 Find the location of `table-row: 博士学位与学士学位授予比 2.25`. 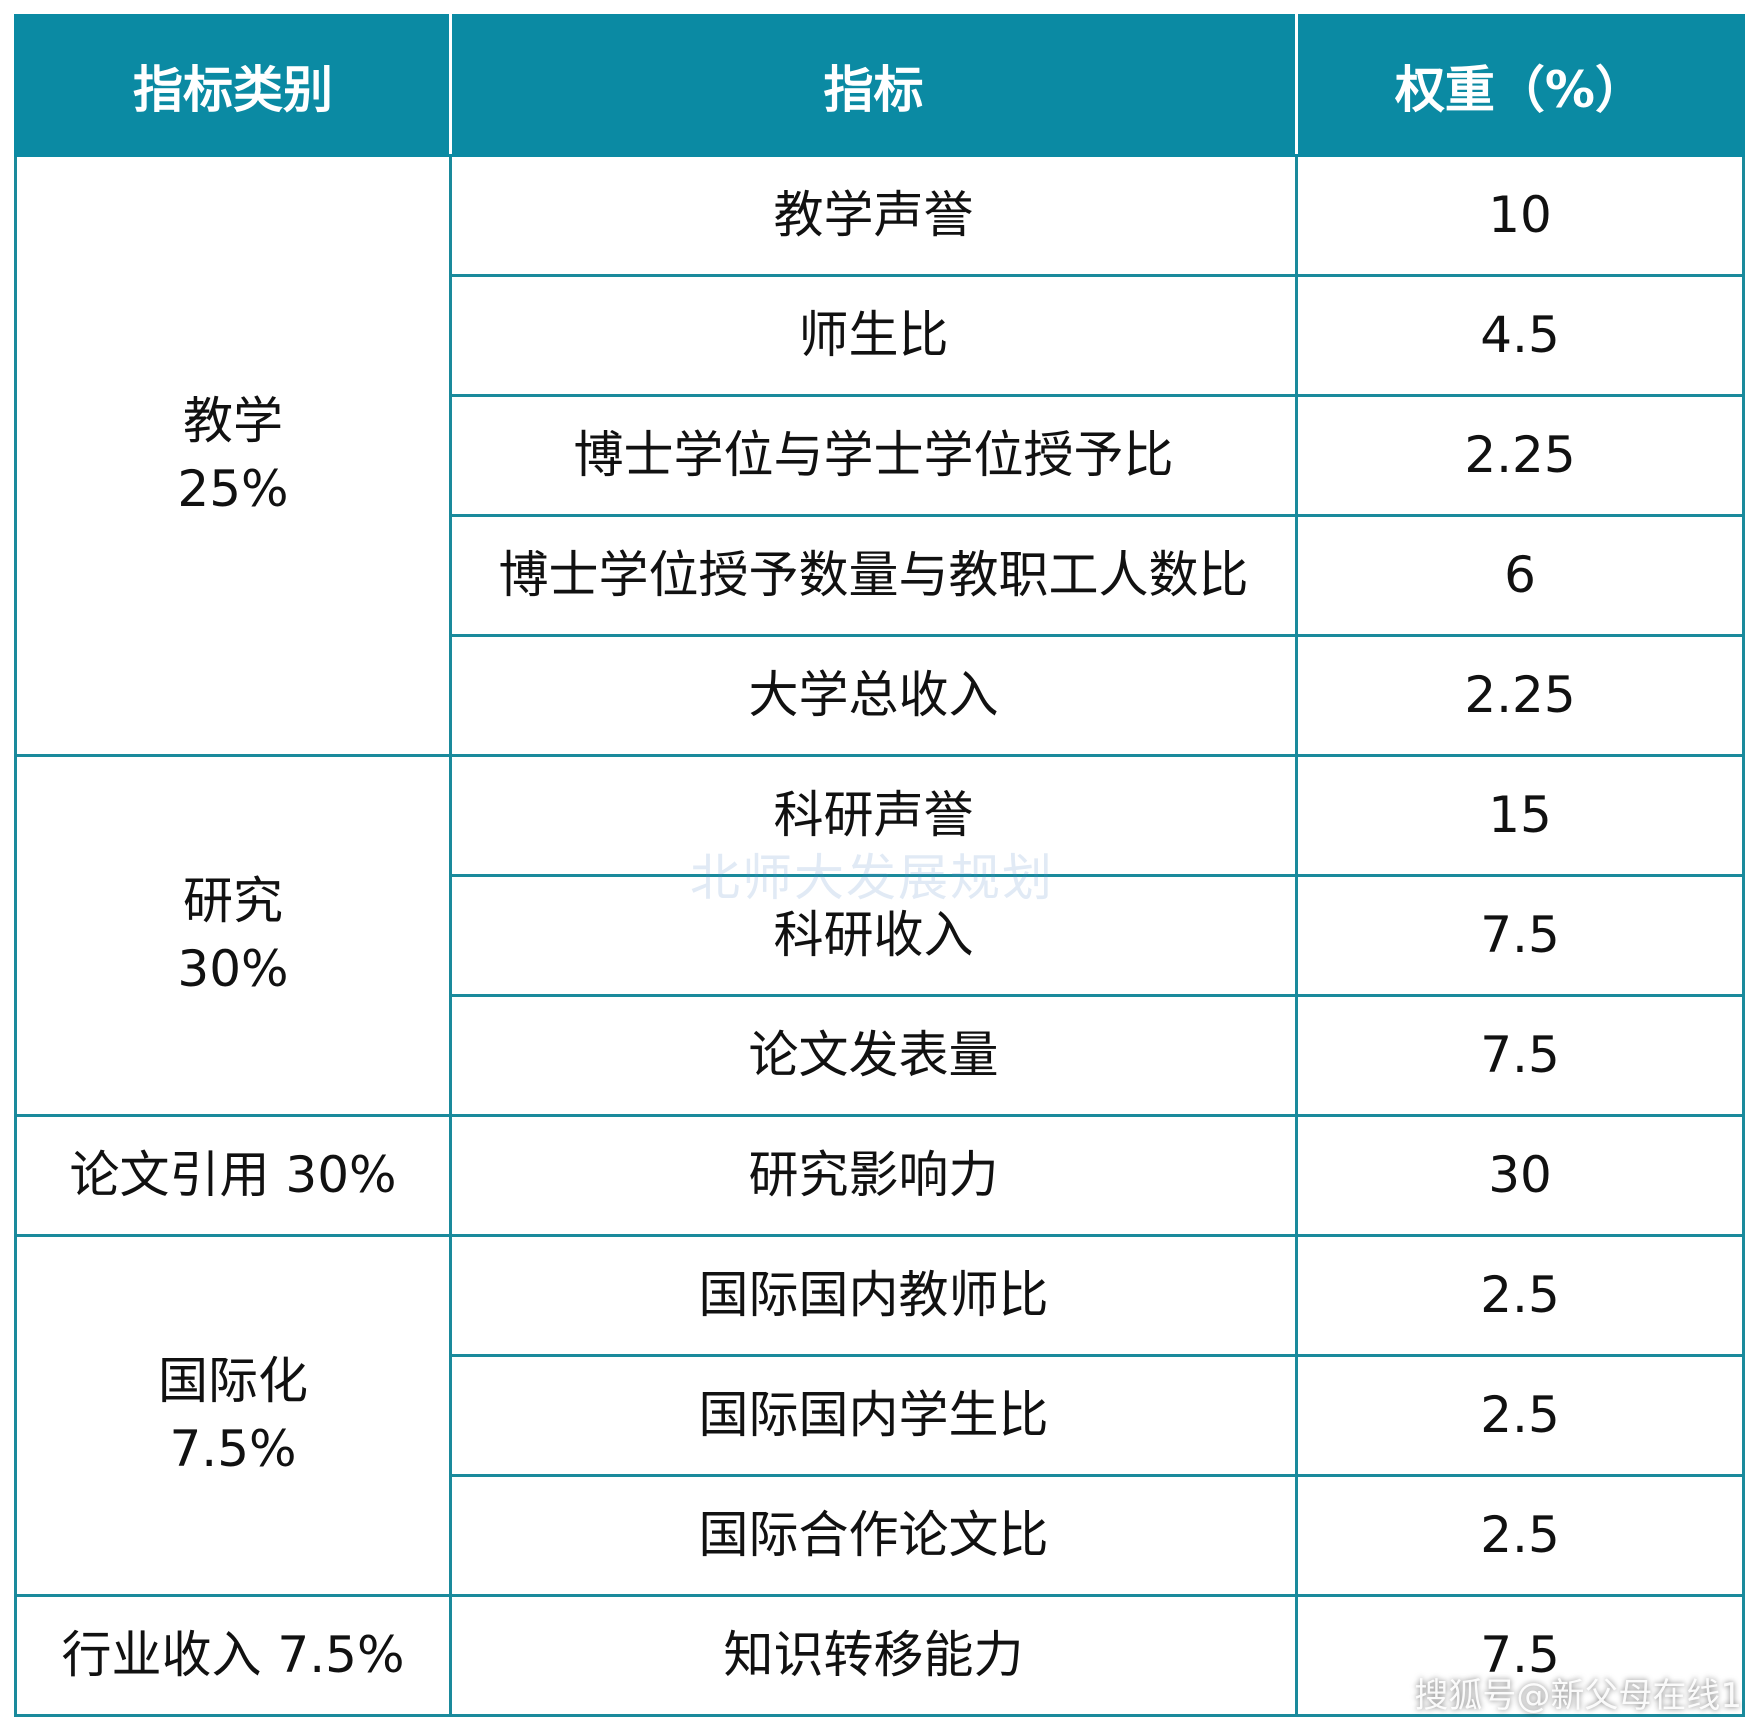

table-row: 博士学位与学士学位授予比 2.25 is located at coordinates (880, 455).